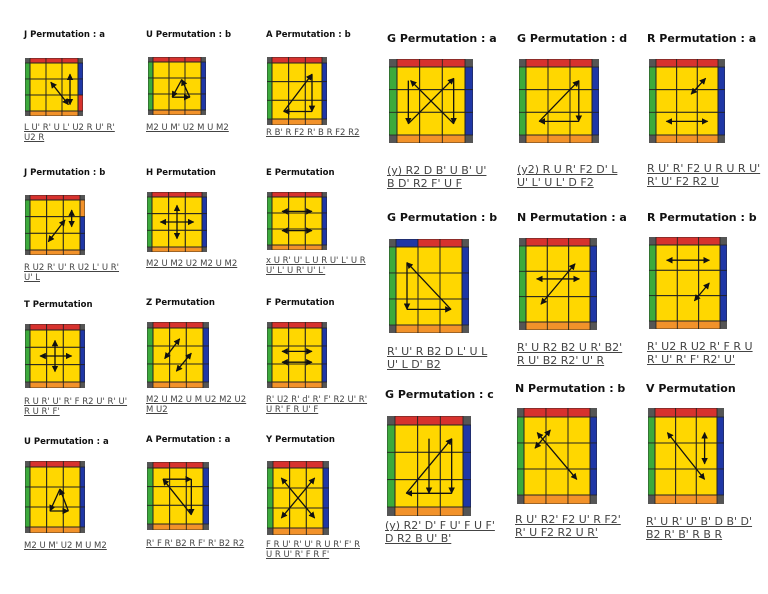  What do you see at coordinates (572, 38) in the screenshot?
I see `case-title: G Permutation : d` at bounding box center [572, 38].